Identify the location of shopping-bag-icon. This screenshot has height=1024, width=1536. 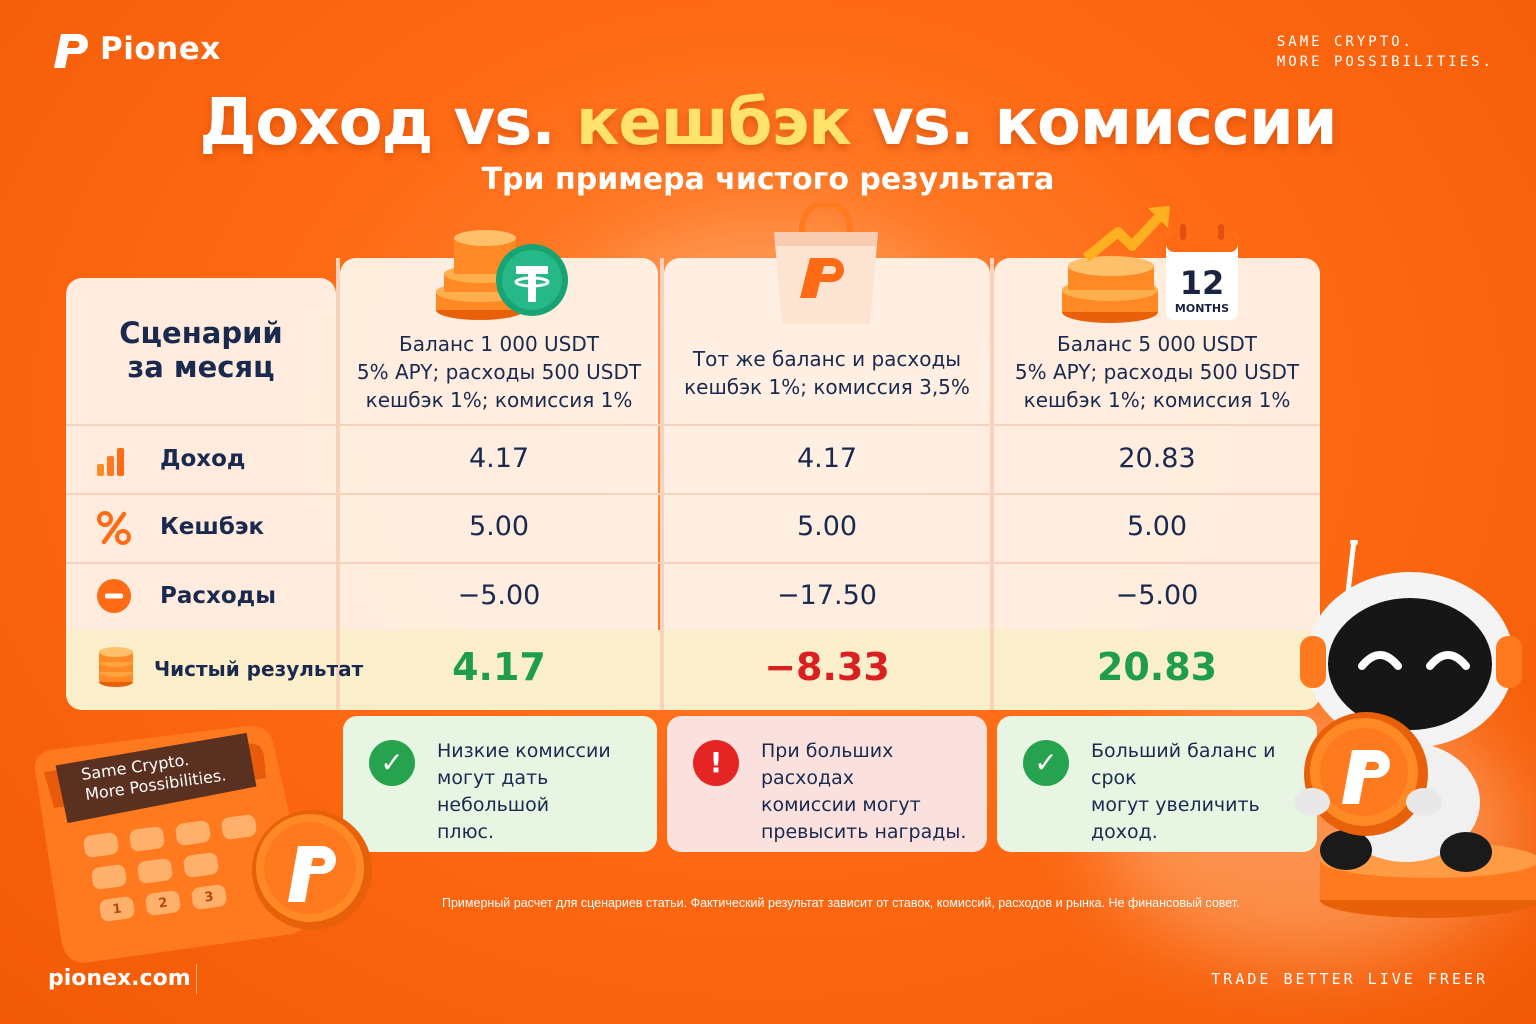
(826, 263).